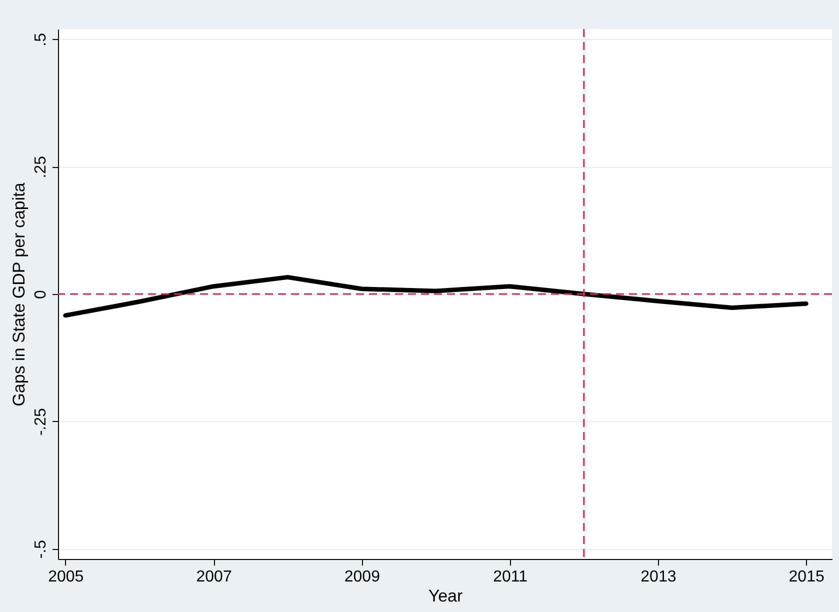 Image resolution: width=839 pixels, height=612 pixels. Describe the element at coordinates (362, 577) in the screenshot. I see `x-tick-label: 2009` at that location.